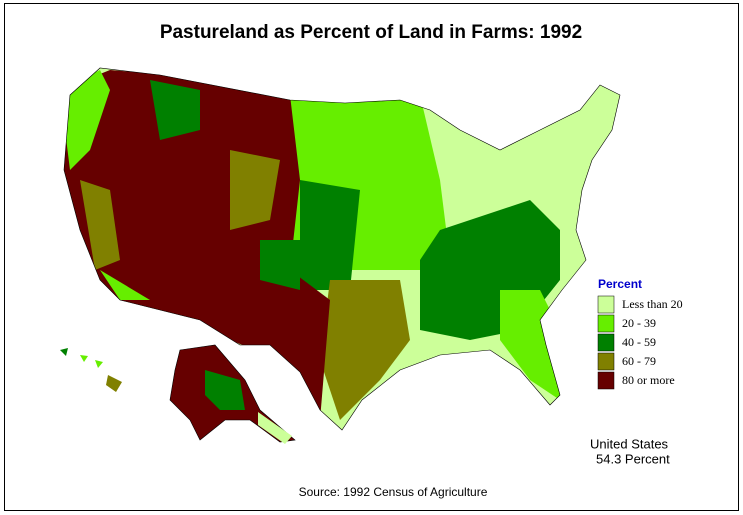  What do you see at coordinates (629, 443) in the screenshot?
I see `note-line: United States` at bounding box center [629, 443].